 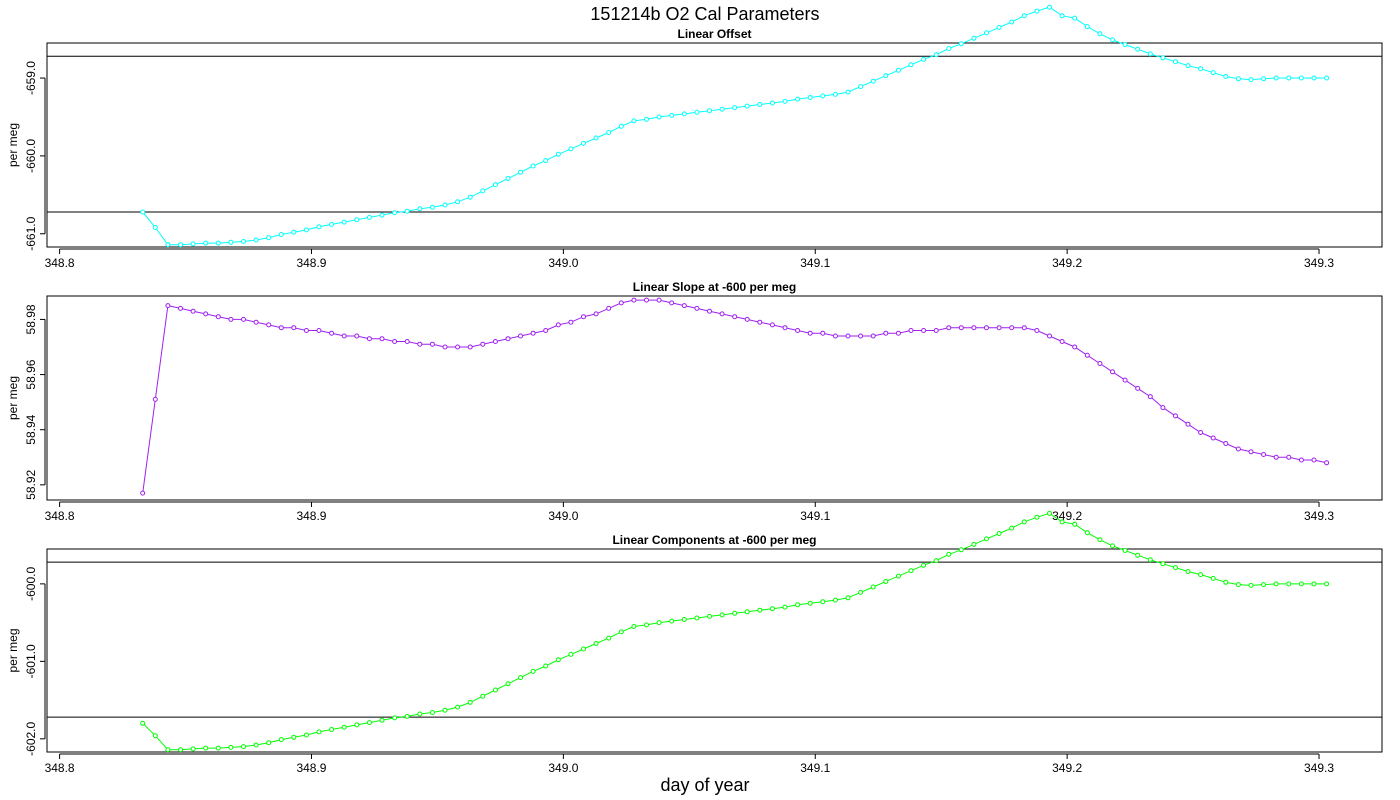 I want to click on y-tick-label: -601.0, so click(x=31, y=661).